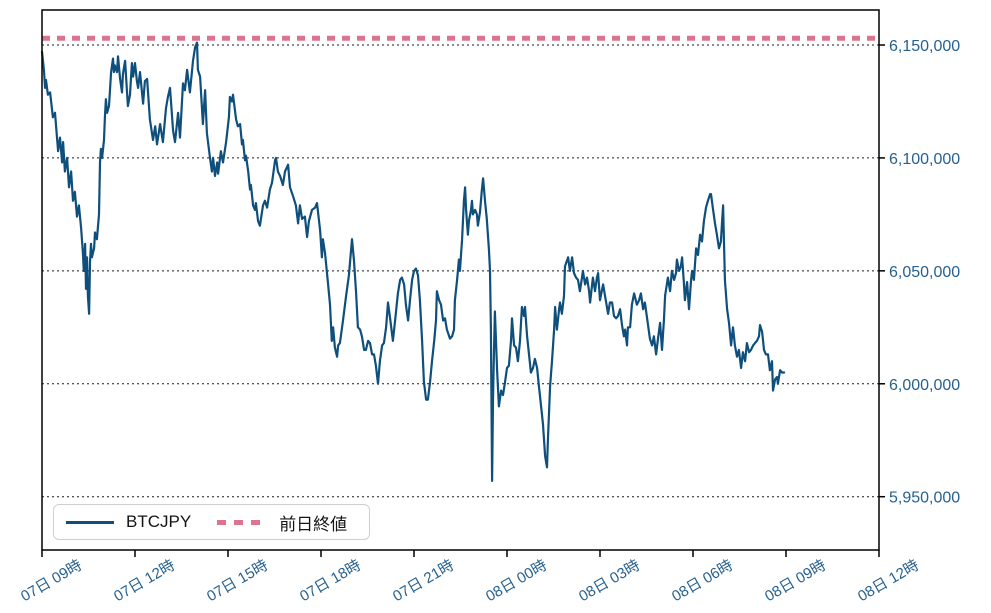  Describe the element at coordinates (795, 581) in the screenshot. I see `x-tick-label: 08日 09時` at that location.